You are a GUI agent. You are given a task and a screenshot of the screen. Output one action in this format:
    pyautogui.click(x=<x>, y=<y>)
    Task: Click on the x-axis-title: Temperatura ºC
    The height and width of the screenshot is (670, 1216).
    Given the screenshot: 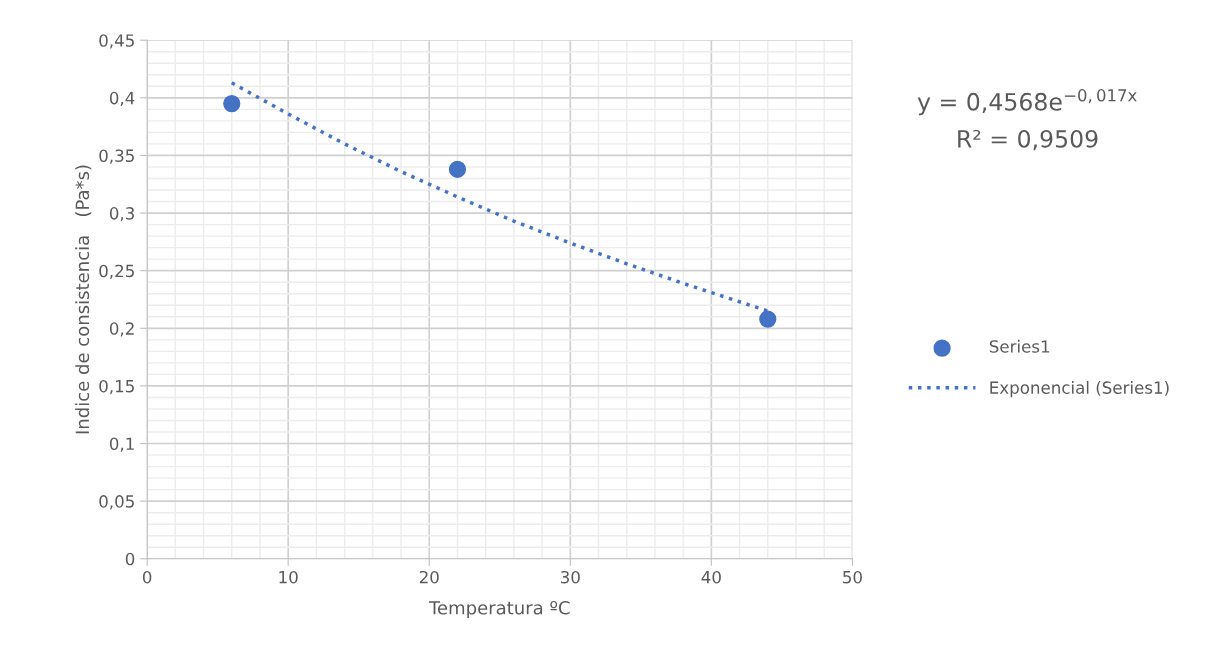 What is the action you would take?
    pyautogui.click(x=499, y=609)
    